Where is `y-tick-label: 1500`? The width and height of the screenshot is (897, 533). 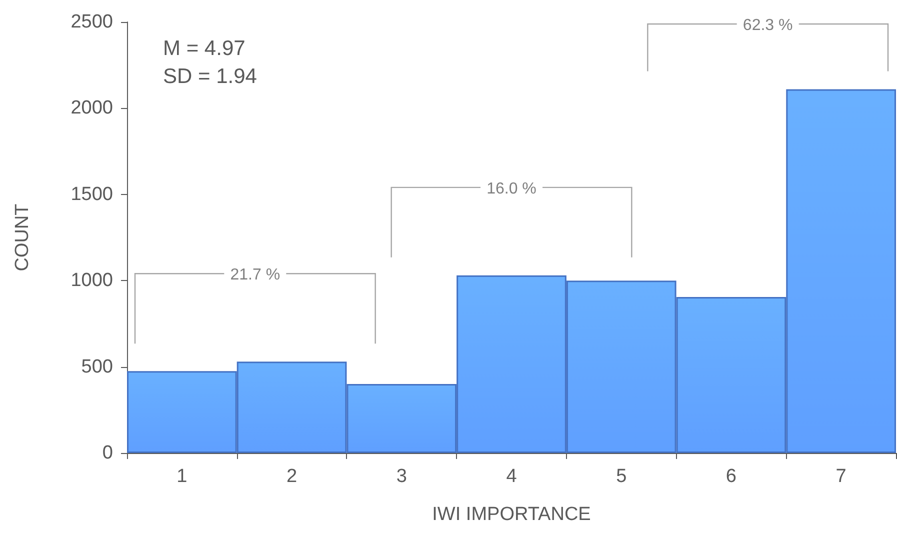 y-tick-label: 1500 is located at coordinates (91, 194).